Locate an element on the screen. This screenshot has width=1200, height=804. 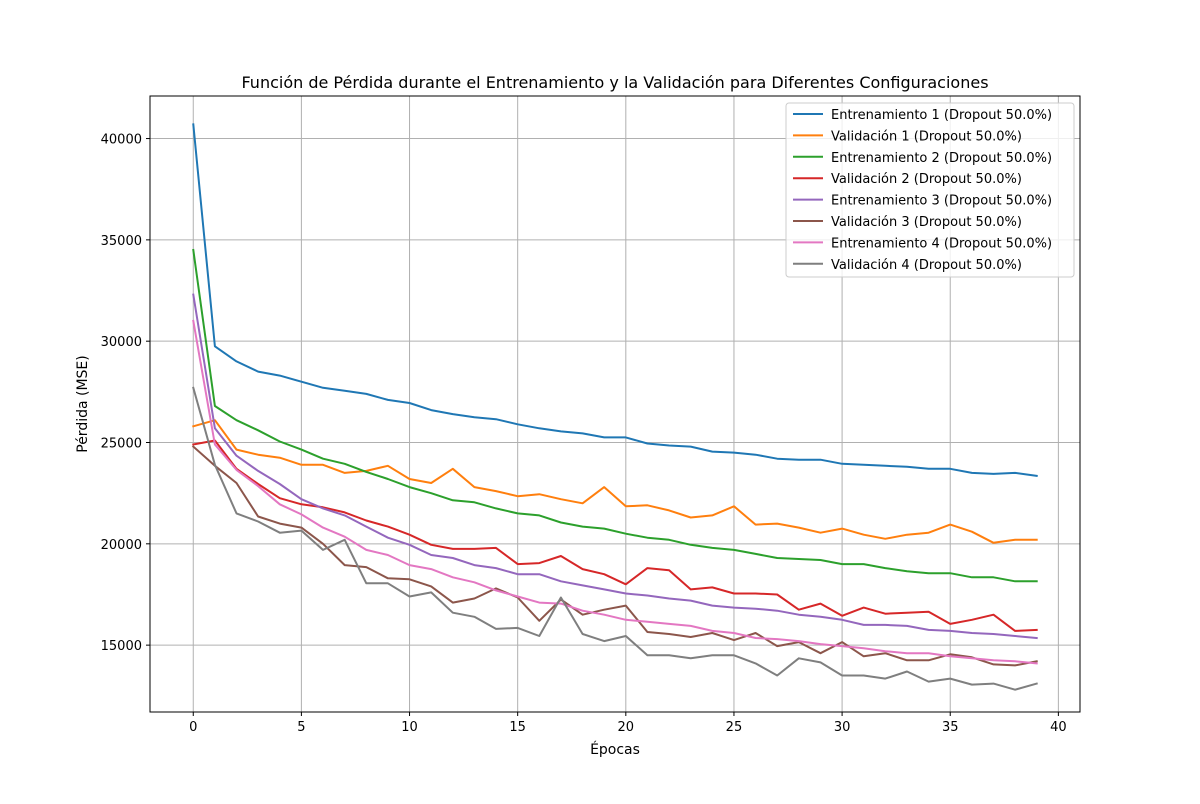
y-tick-label: 25000 is located at coordinates (121, 444).